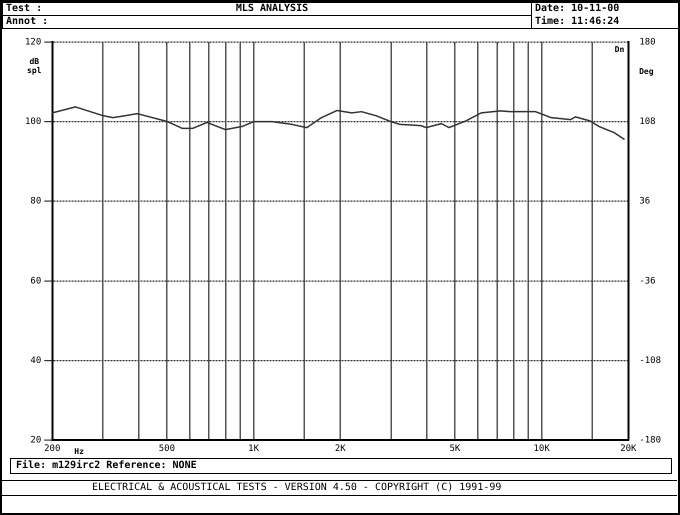 Image resolution: width=680 pixels, height=515 pixels. What do you see at coordinates (644, 201) in the screenshot?
I see `y2-tick-label: 36` at bounding box center [644, 201].